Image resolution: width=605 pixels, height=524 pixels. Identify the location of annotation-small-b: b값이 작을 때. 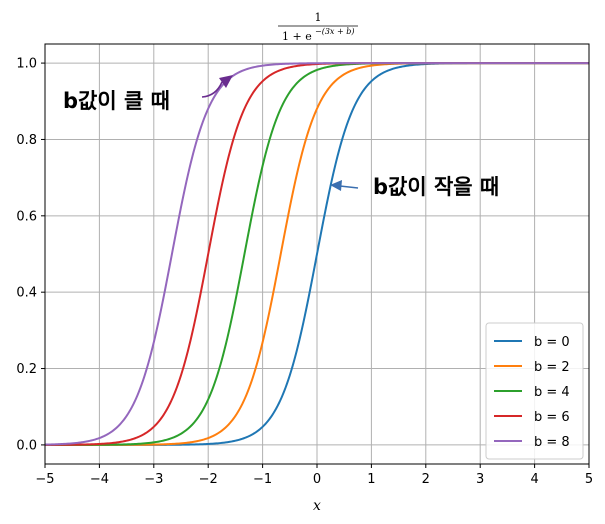
(414, 187).